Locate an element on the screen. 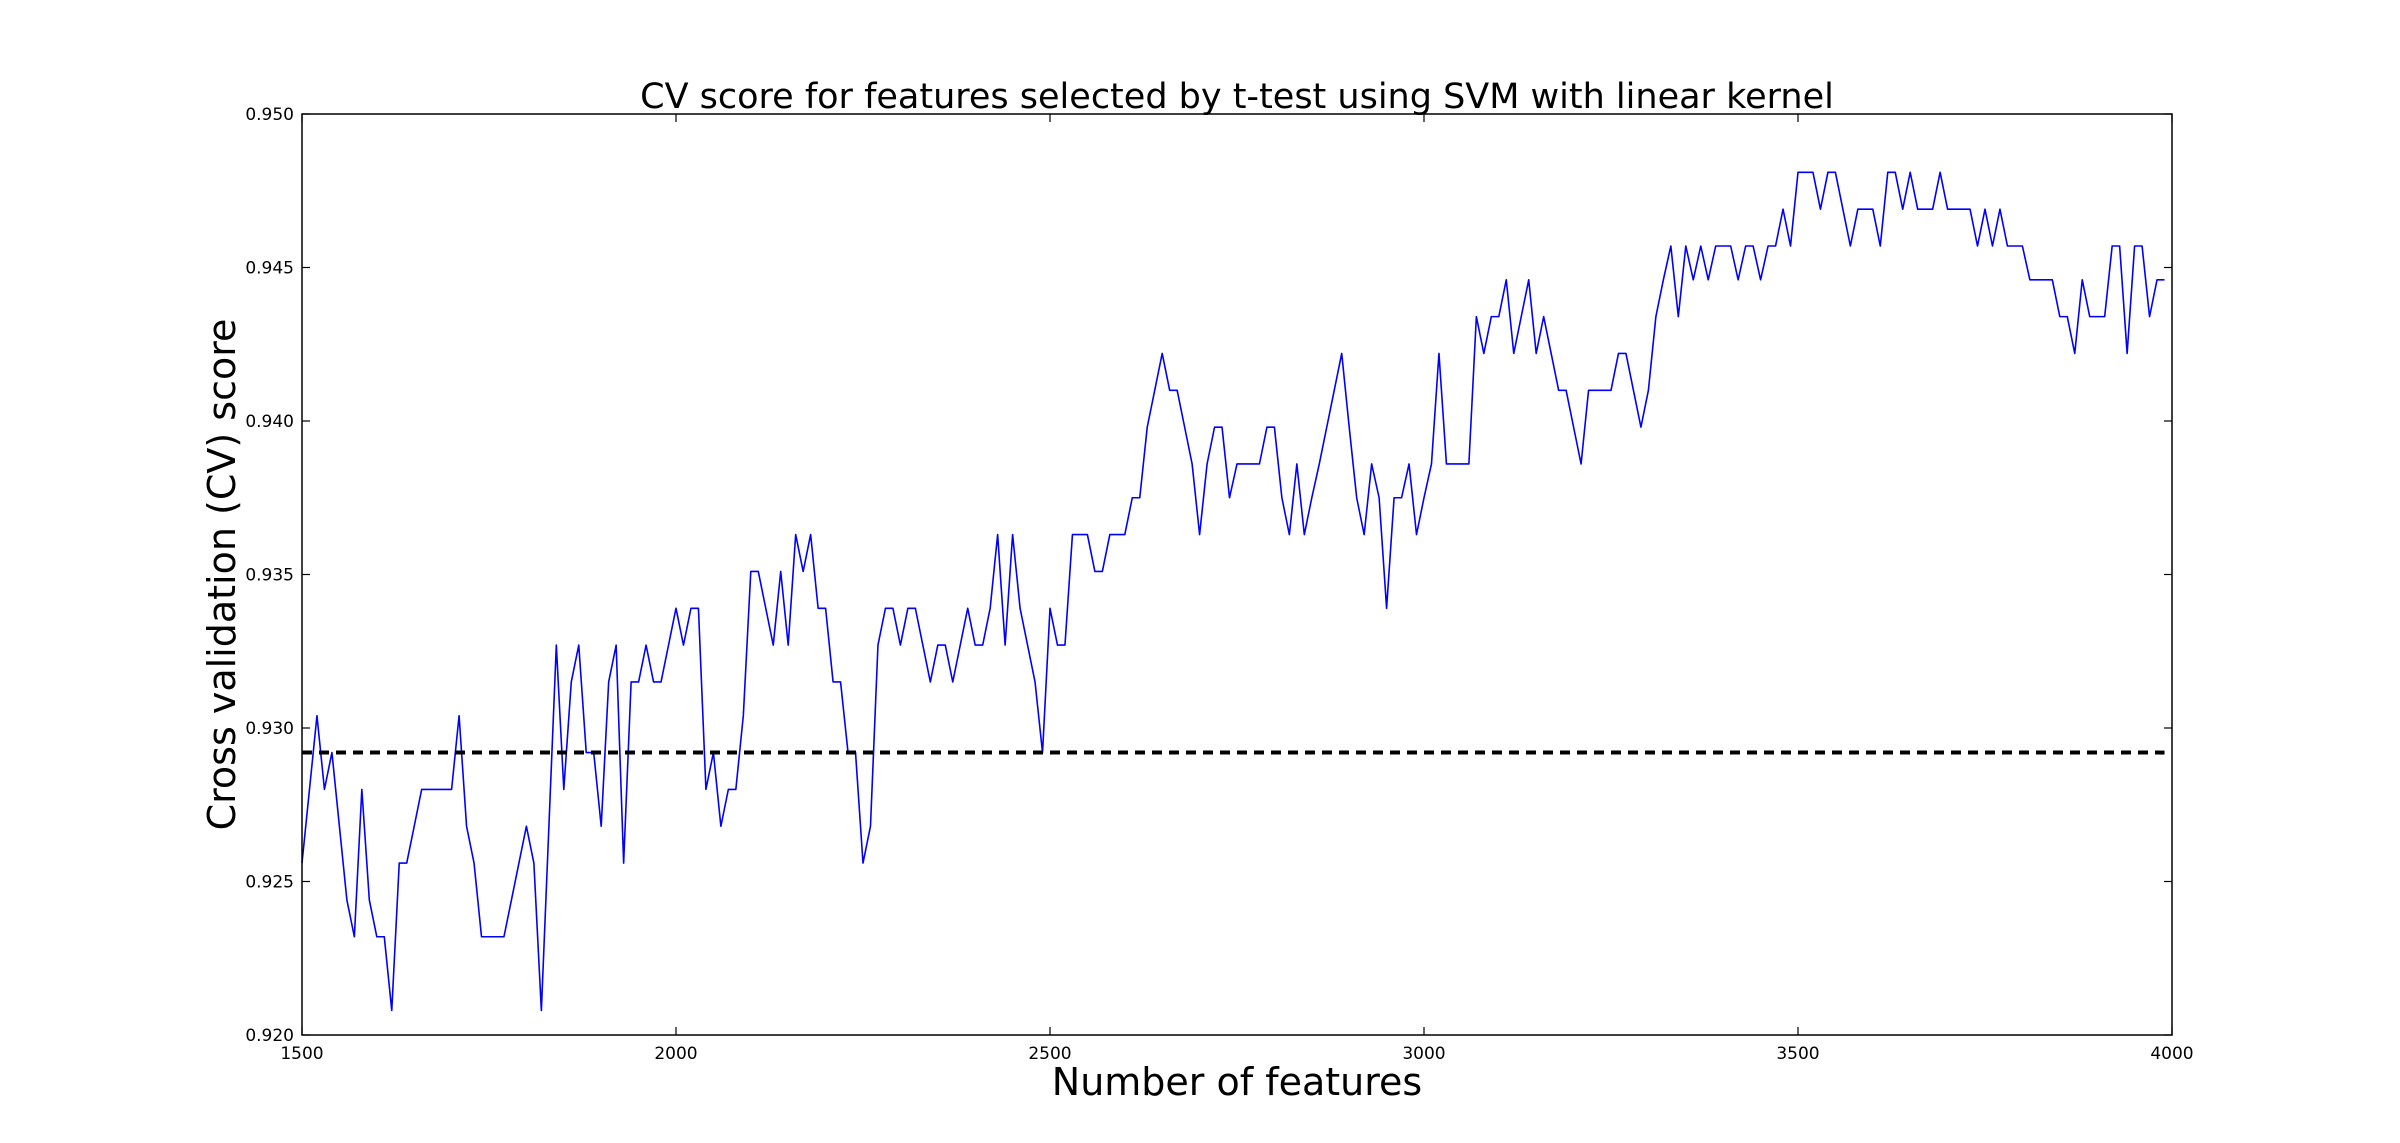 The image size is (2400, 1143). y-tick-label: 0.950 is located at coordinates (269, 115).